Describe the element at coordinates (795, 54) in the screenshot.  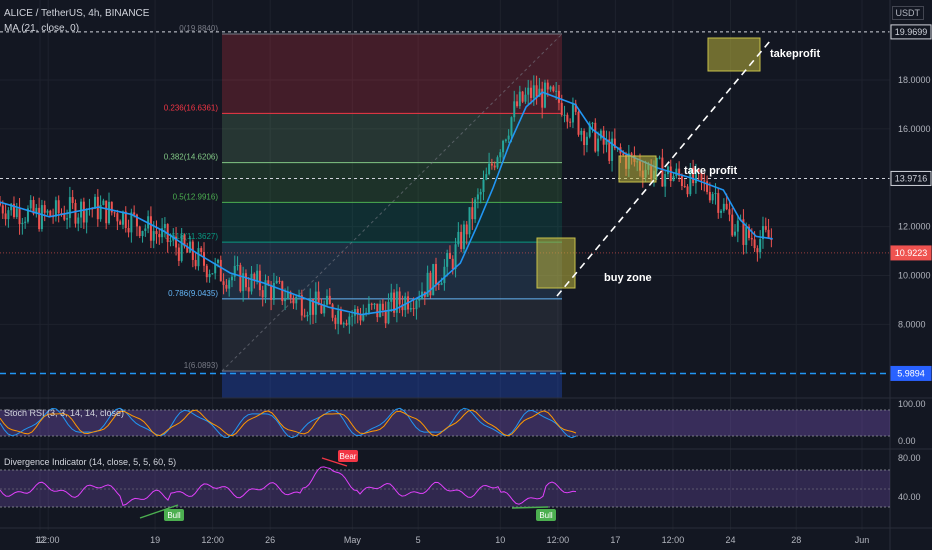
I see `annotation-takeprofit: takeprofit` at that location.